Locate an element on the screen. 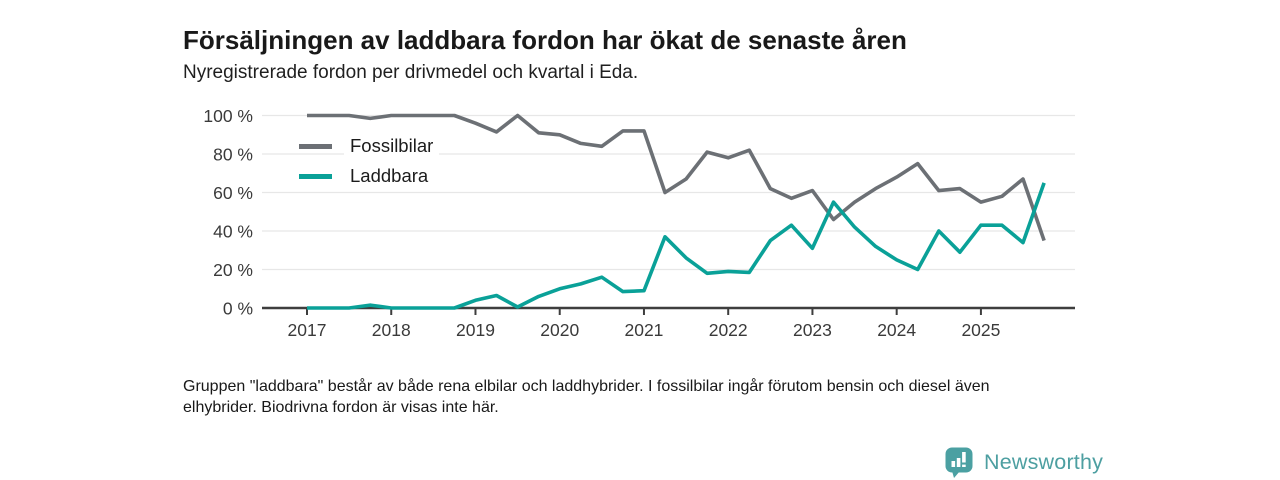 The height and width of the screenshot is (480, 1280). x-tick-label: 2020 is located at coordinates (559, 330).